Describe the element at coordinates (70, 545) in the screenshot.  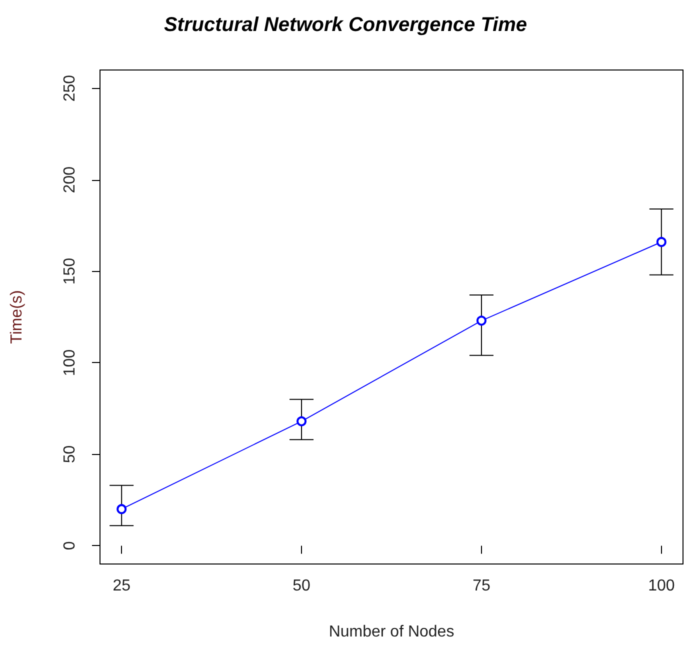
I see `y-tick-label: 0` at that location.